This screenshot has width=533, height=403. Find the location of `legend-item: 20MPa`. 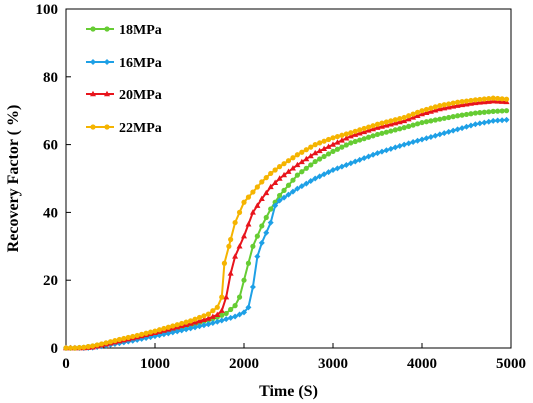

legend-item: 20MPa is located at coordinates (124, 95).